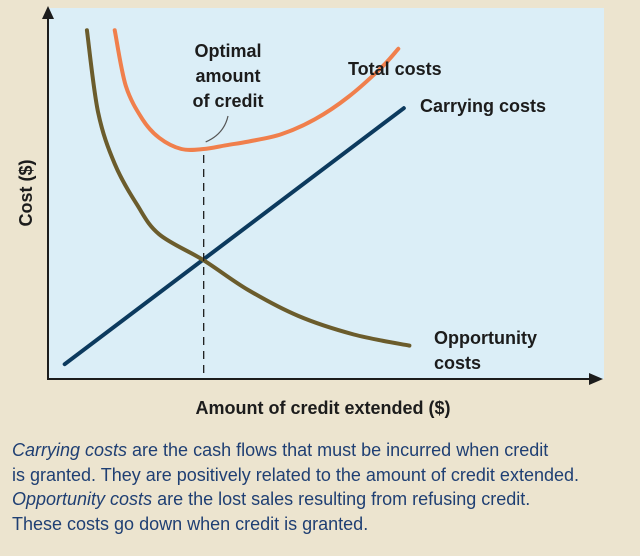 The width and height of the screenshot is (640, 556). I want to click on y-axis-label: Cost ($), so click(26, 192).